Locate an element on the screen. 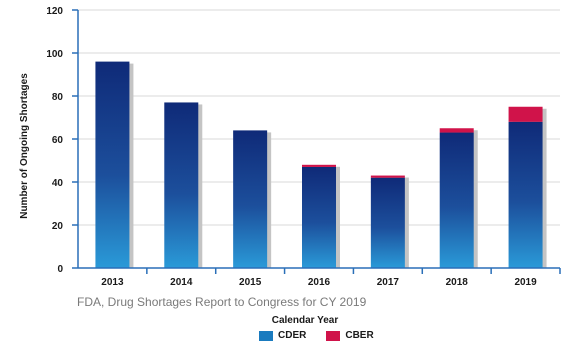 The width and height of the screenshot is (563, 352). y-tick-label: 100 is located at coordinates (54, 54).